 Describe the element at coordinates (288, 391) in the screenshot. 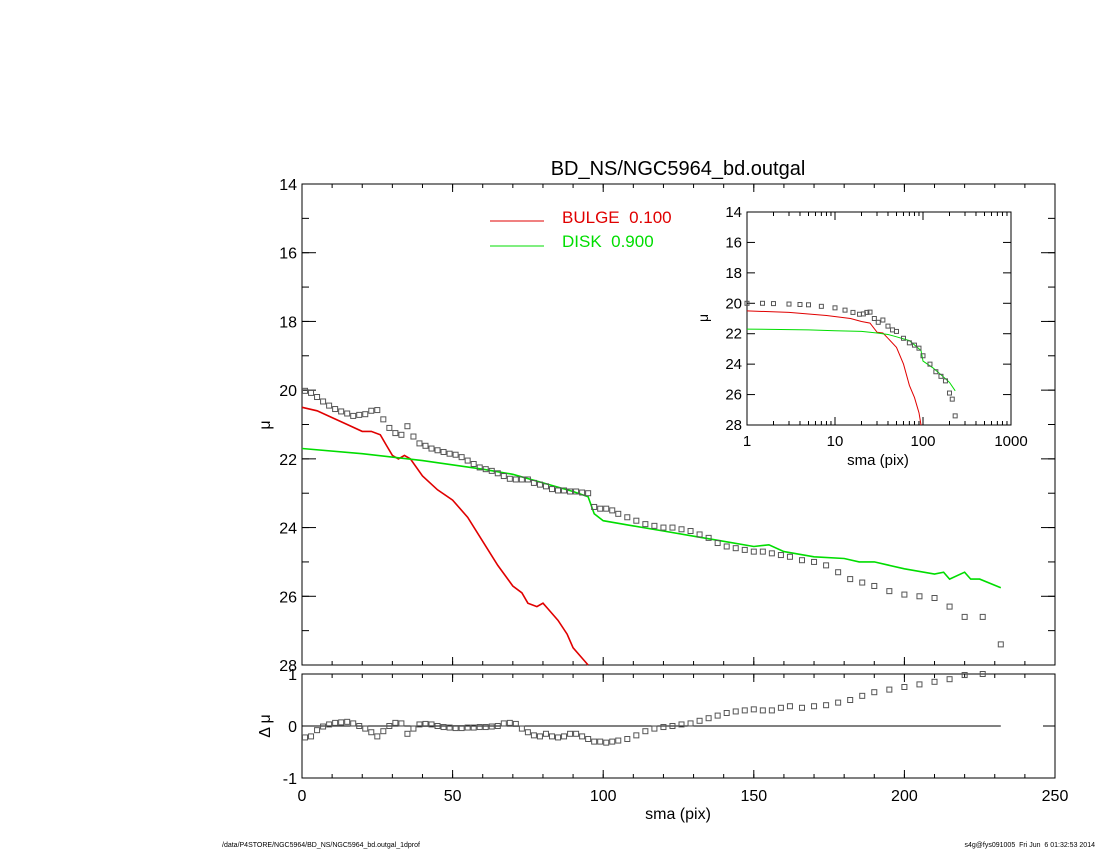

I see `main-y-tick-label: 20` at that location.